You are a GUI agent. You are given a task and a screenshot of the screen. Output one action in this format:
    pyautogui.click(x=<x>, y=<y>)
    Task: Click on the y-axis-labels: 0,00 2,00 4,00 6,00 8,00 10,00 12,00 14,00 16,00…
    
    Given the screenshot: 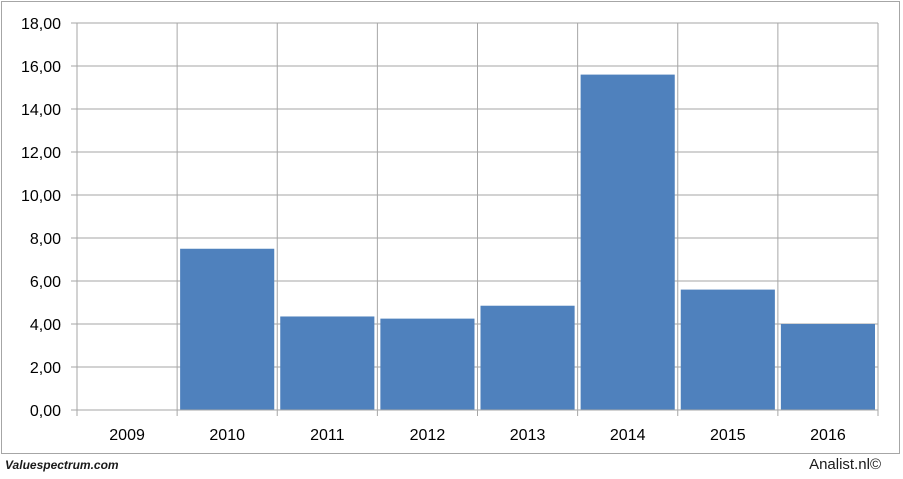 What is the action you would take?
    pyautogui.click(x=41, y=218)
    